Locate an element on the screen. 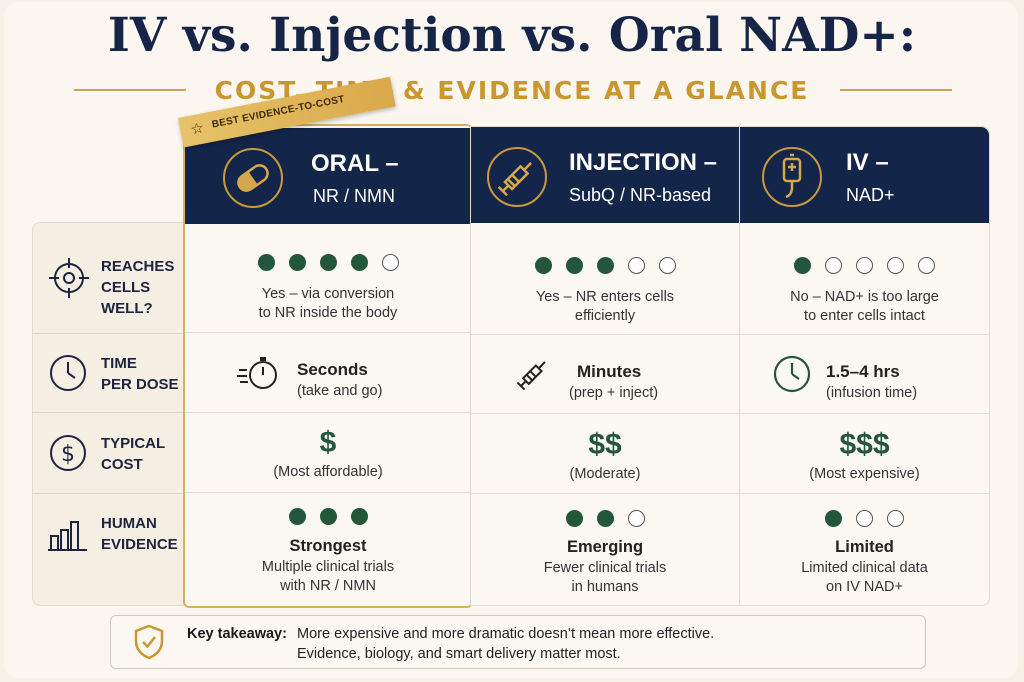  cost-symbol: $$$ is located at coordinates (864, 444).